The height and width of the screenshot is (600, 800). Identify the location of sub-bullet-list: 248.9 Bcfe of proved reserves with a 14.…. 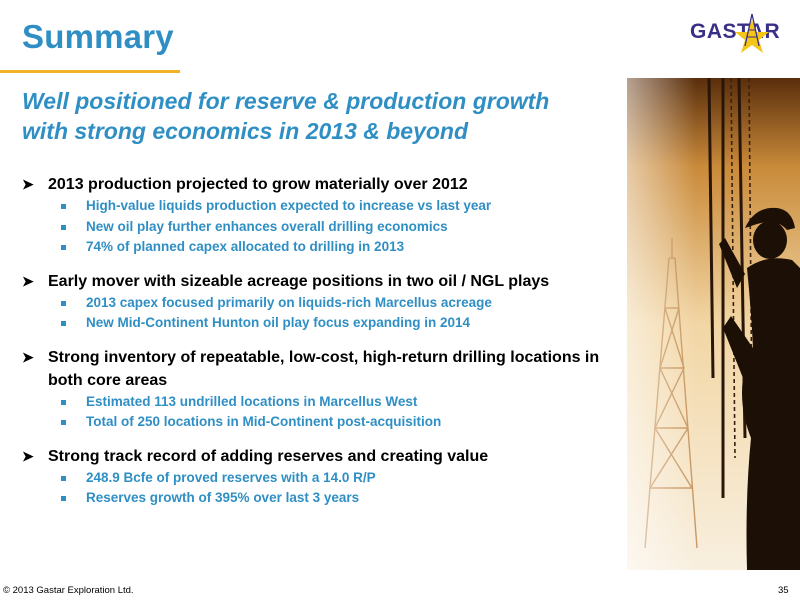
(322, 488).